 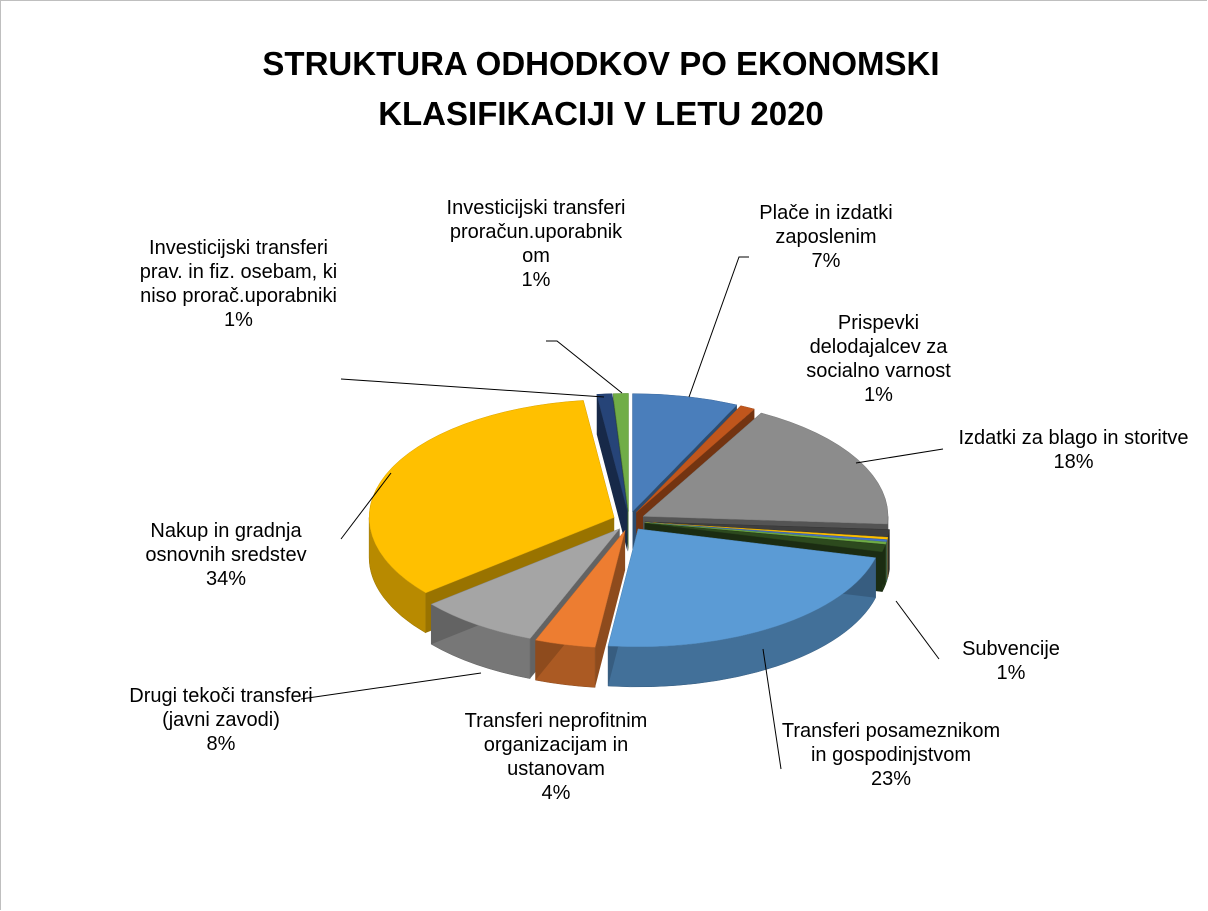 What do you see at coordinates (226, 579) in the screenshot?
I see `value-label: 34%` at bounding box center [226, 579].